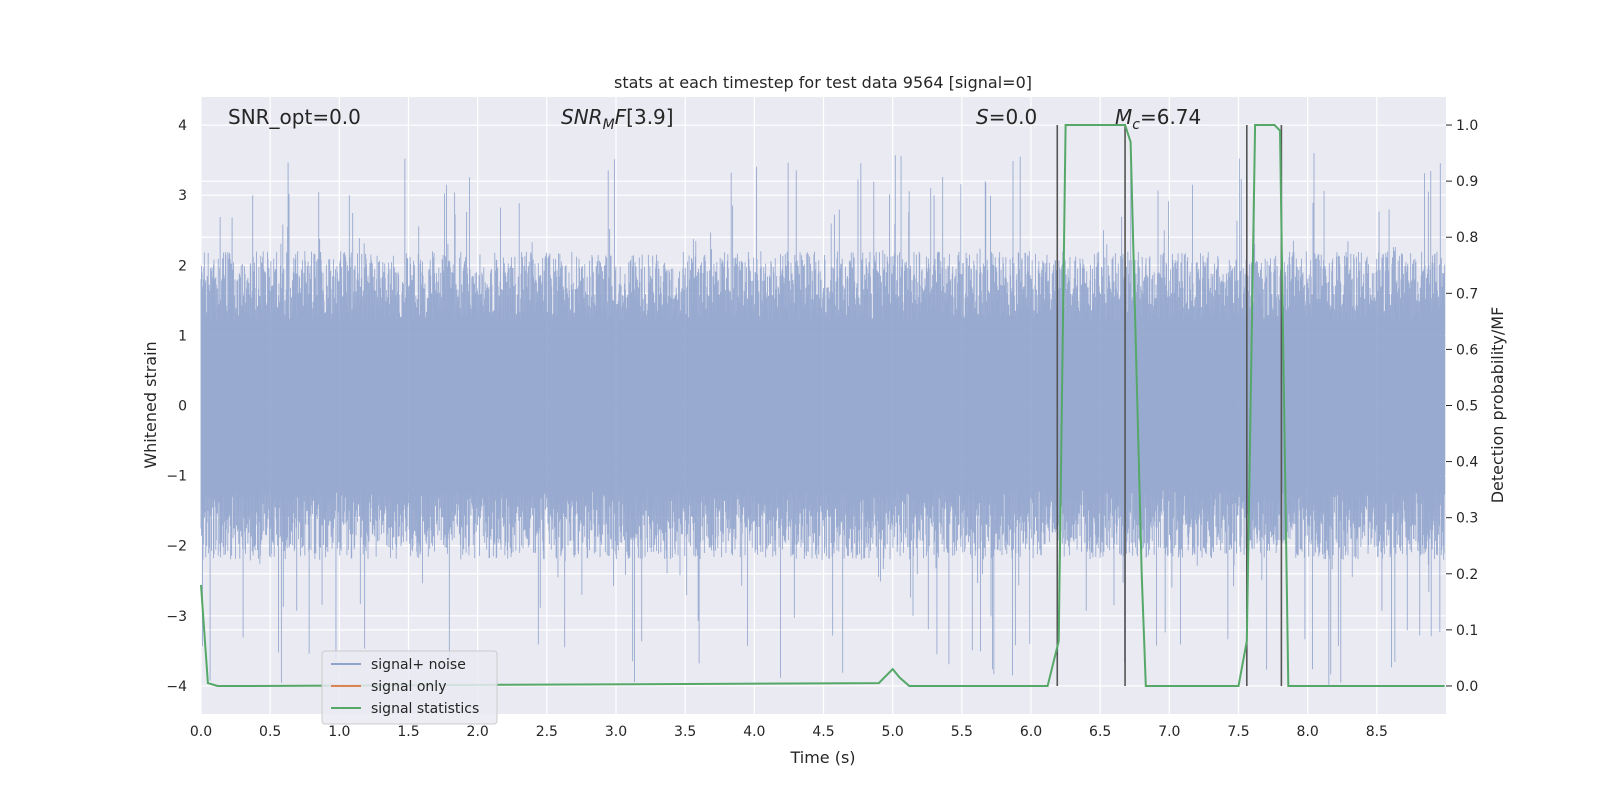  What do you see at coordinates (1031, 732) in the screenshot?
I see `x-tick-label-12: 6.0` at bounding box center [1031, 732].